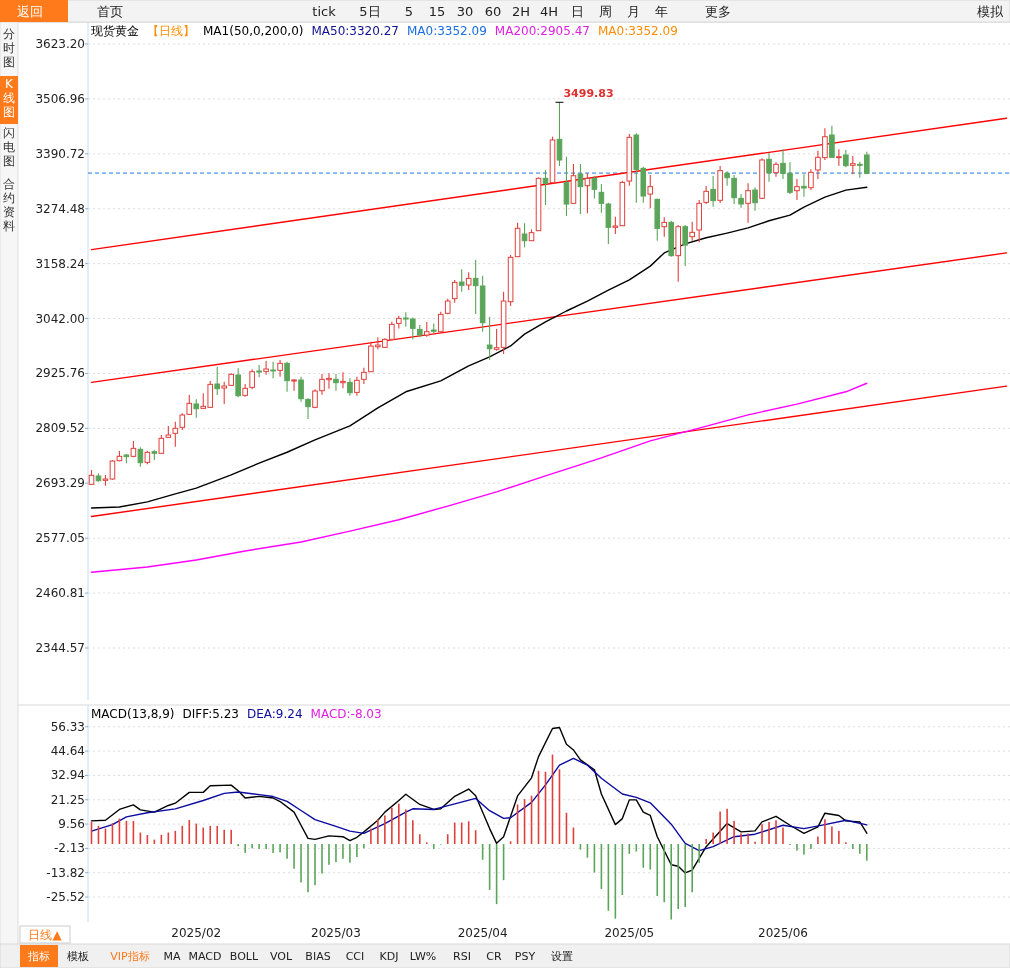 This screenshot has height=968, width=1010. What do you see at coordinates (60, 483) in the screenshot?
I see `y-tick-label: 2693.29` at bounding box center [60, 483].